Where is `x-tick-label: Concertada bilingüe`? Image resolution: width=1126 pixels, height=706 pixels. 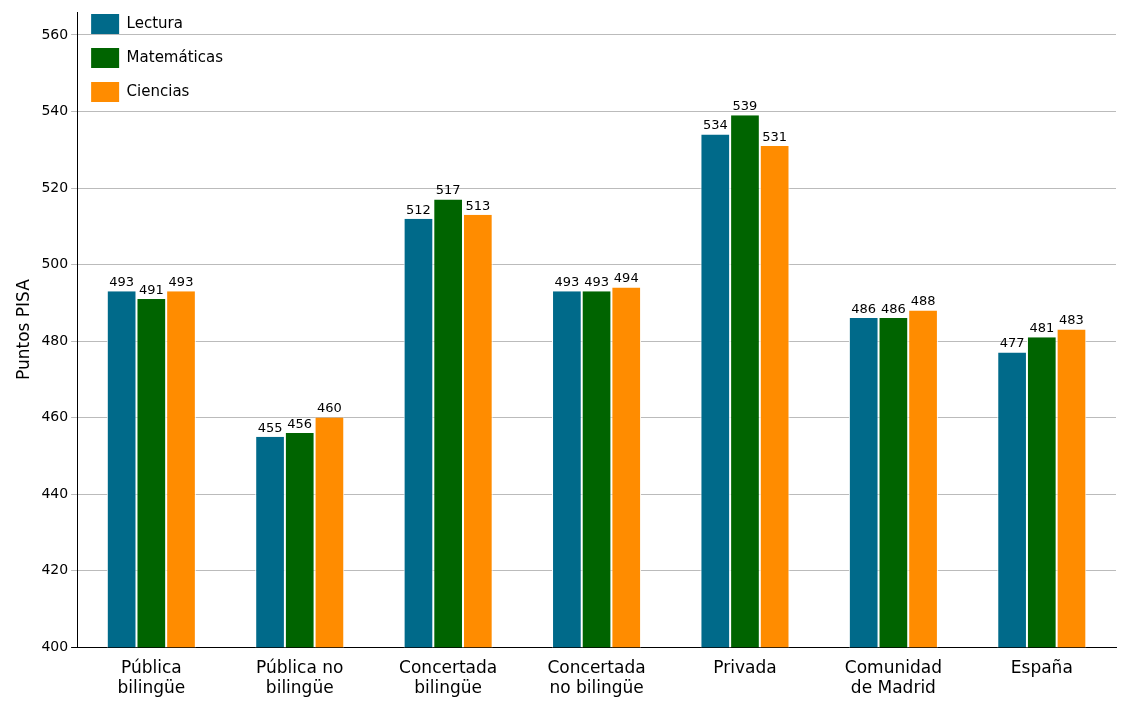 x-tick-label: Concertada bilingüe is located at coordinates (448, 677).